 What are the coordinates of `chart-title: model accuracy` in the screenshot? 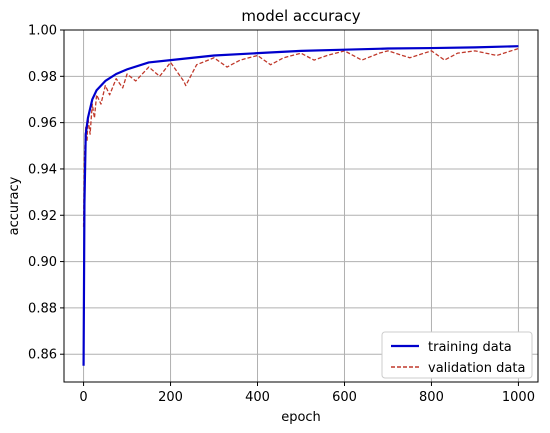 It's located at (300, 16).